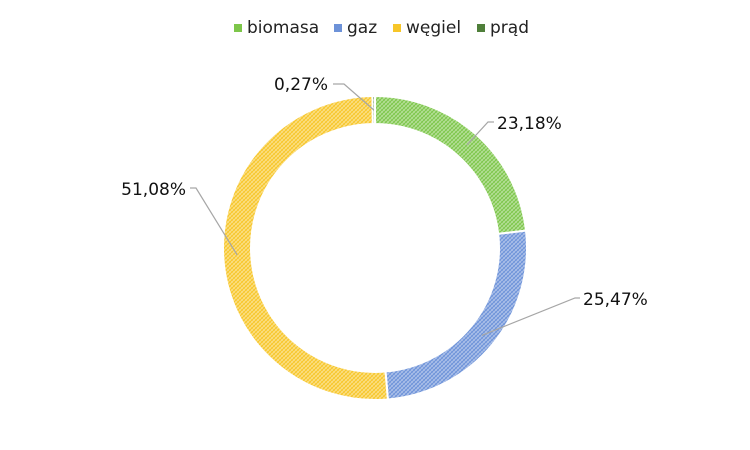 This screenshot has height=450, width=750. What do you see at coordinates (433, 28) in the screenshot?
I see `legend-label-wegiel: węgiel` at bounding box center [433, 28].